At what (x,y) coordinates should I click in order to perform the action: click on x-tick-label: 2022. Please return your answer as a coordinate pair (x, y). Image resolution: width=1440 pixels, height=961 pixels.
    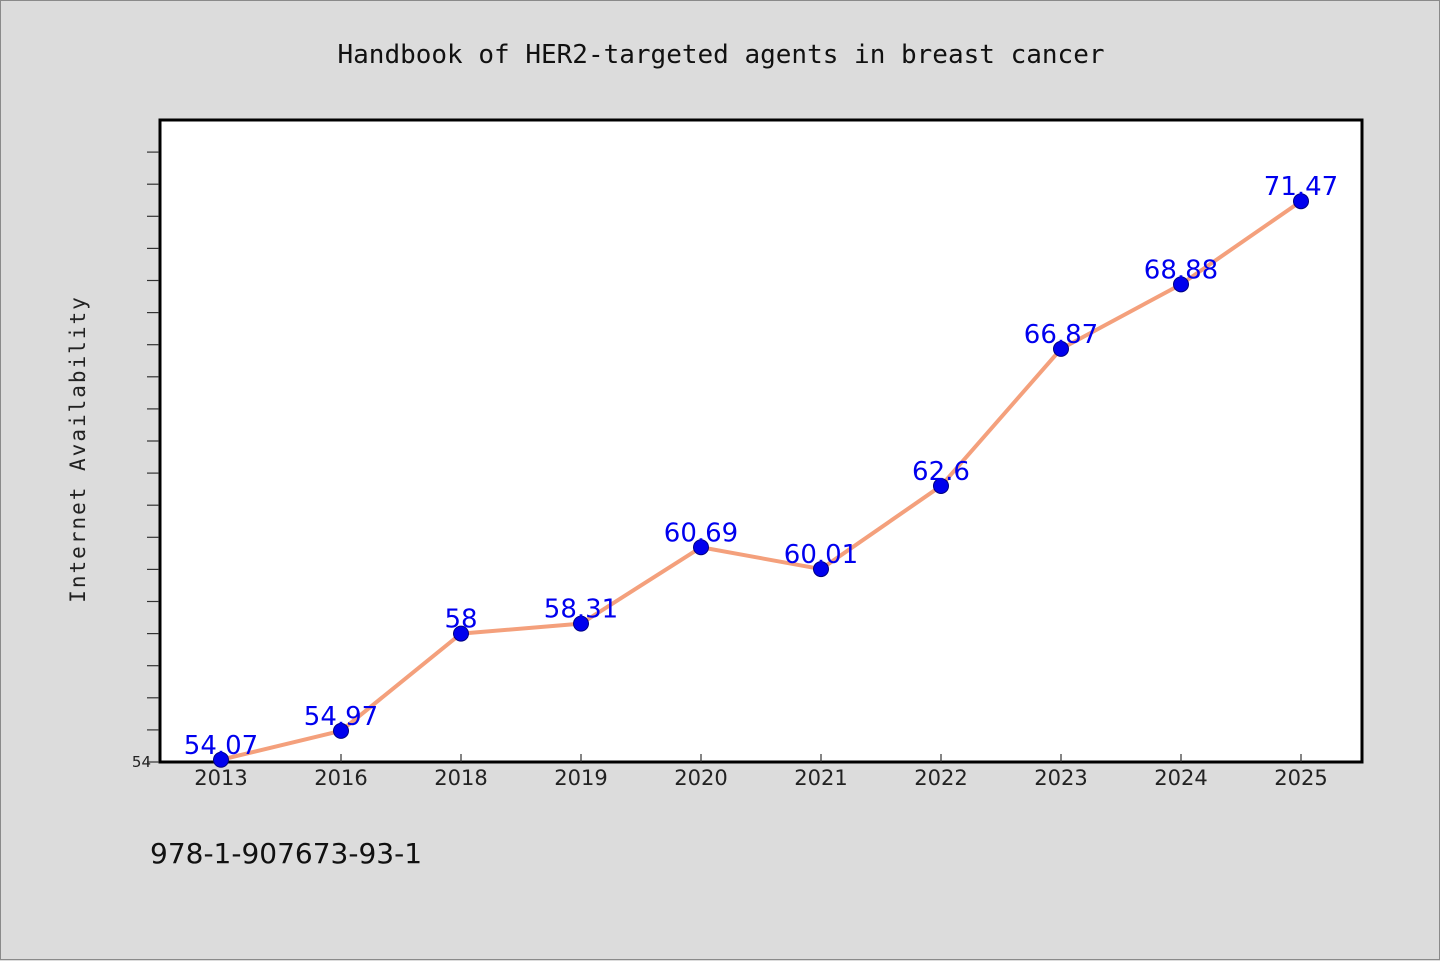
    Looking at the image, I should click on (940, 778).